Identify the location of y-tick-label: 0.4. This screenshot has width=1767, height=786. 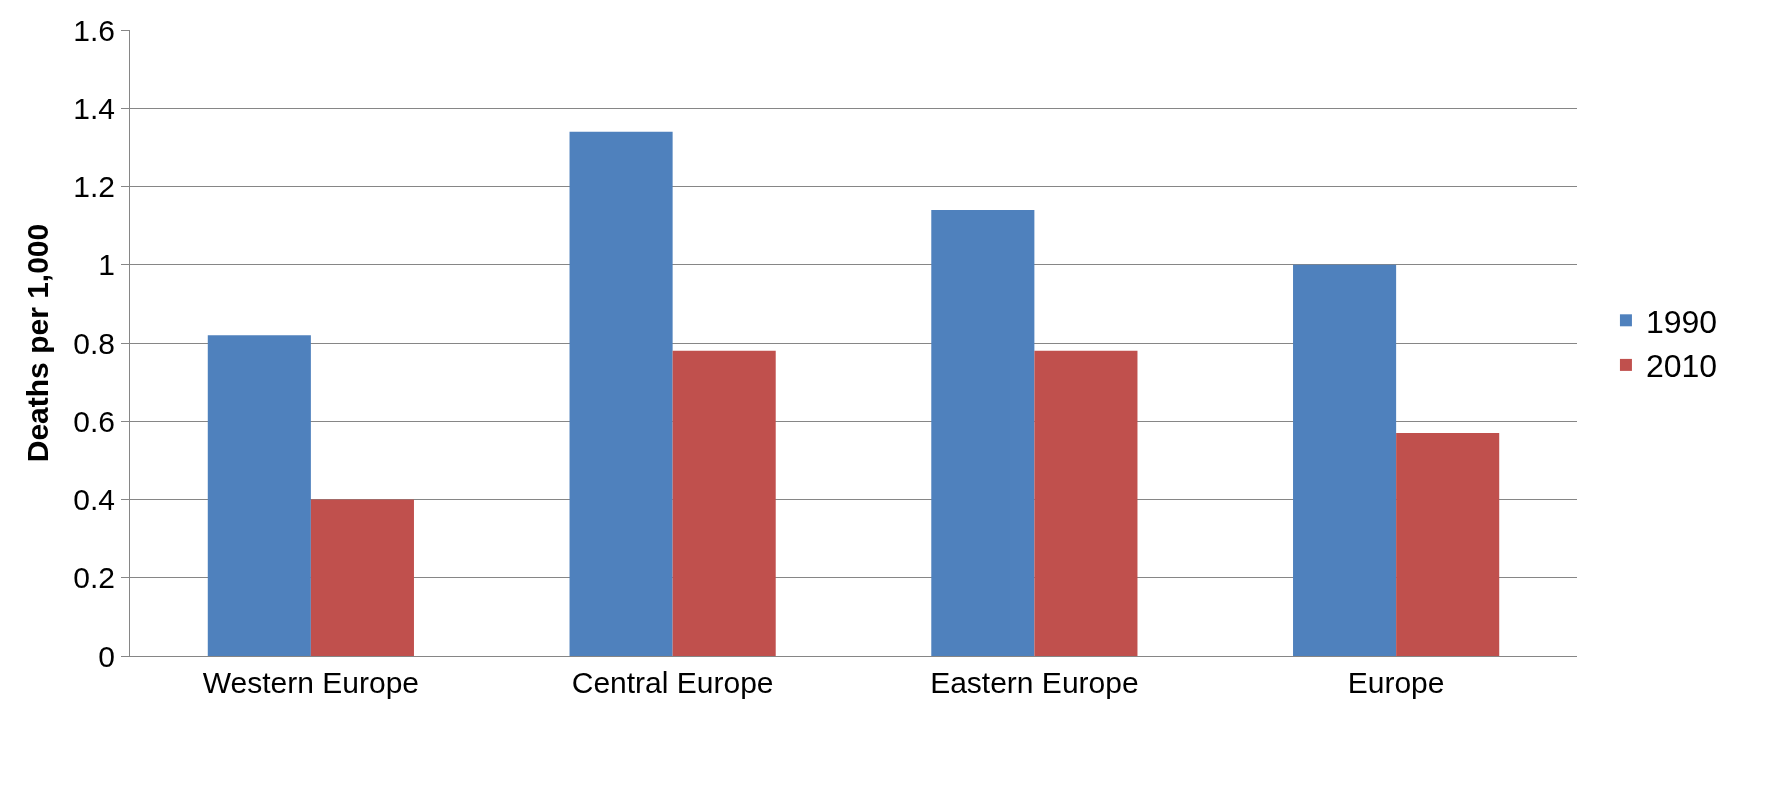
(94, 499).